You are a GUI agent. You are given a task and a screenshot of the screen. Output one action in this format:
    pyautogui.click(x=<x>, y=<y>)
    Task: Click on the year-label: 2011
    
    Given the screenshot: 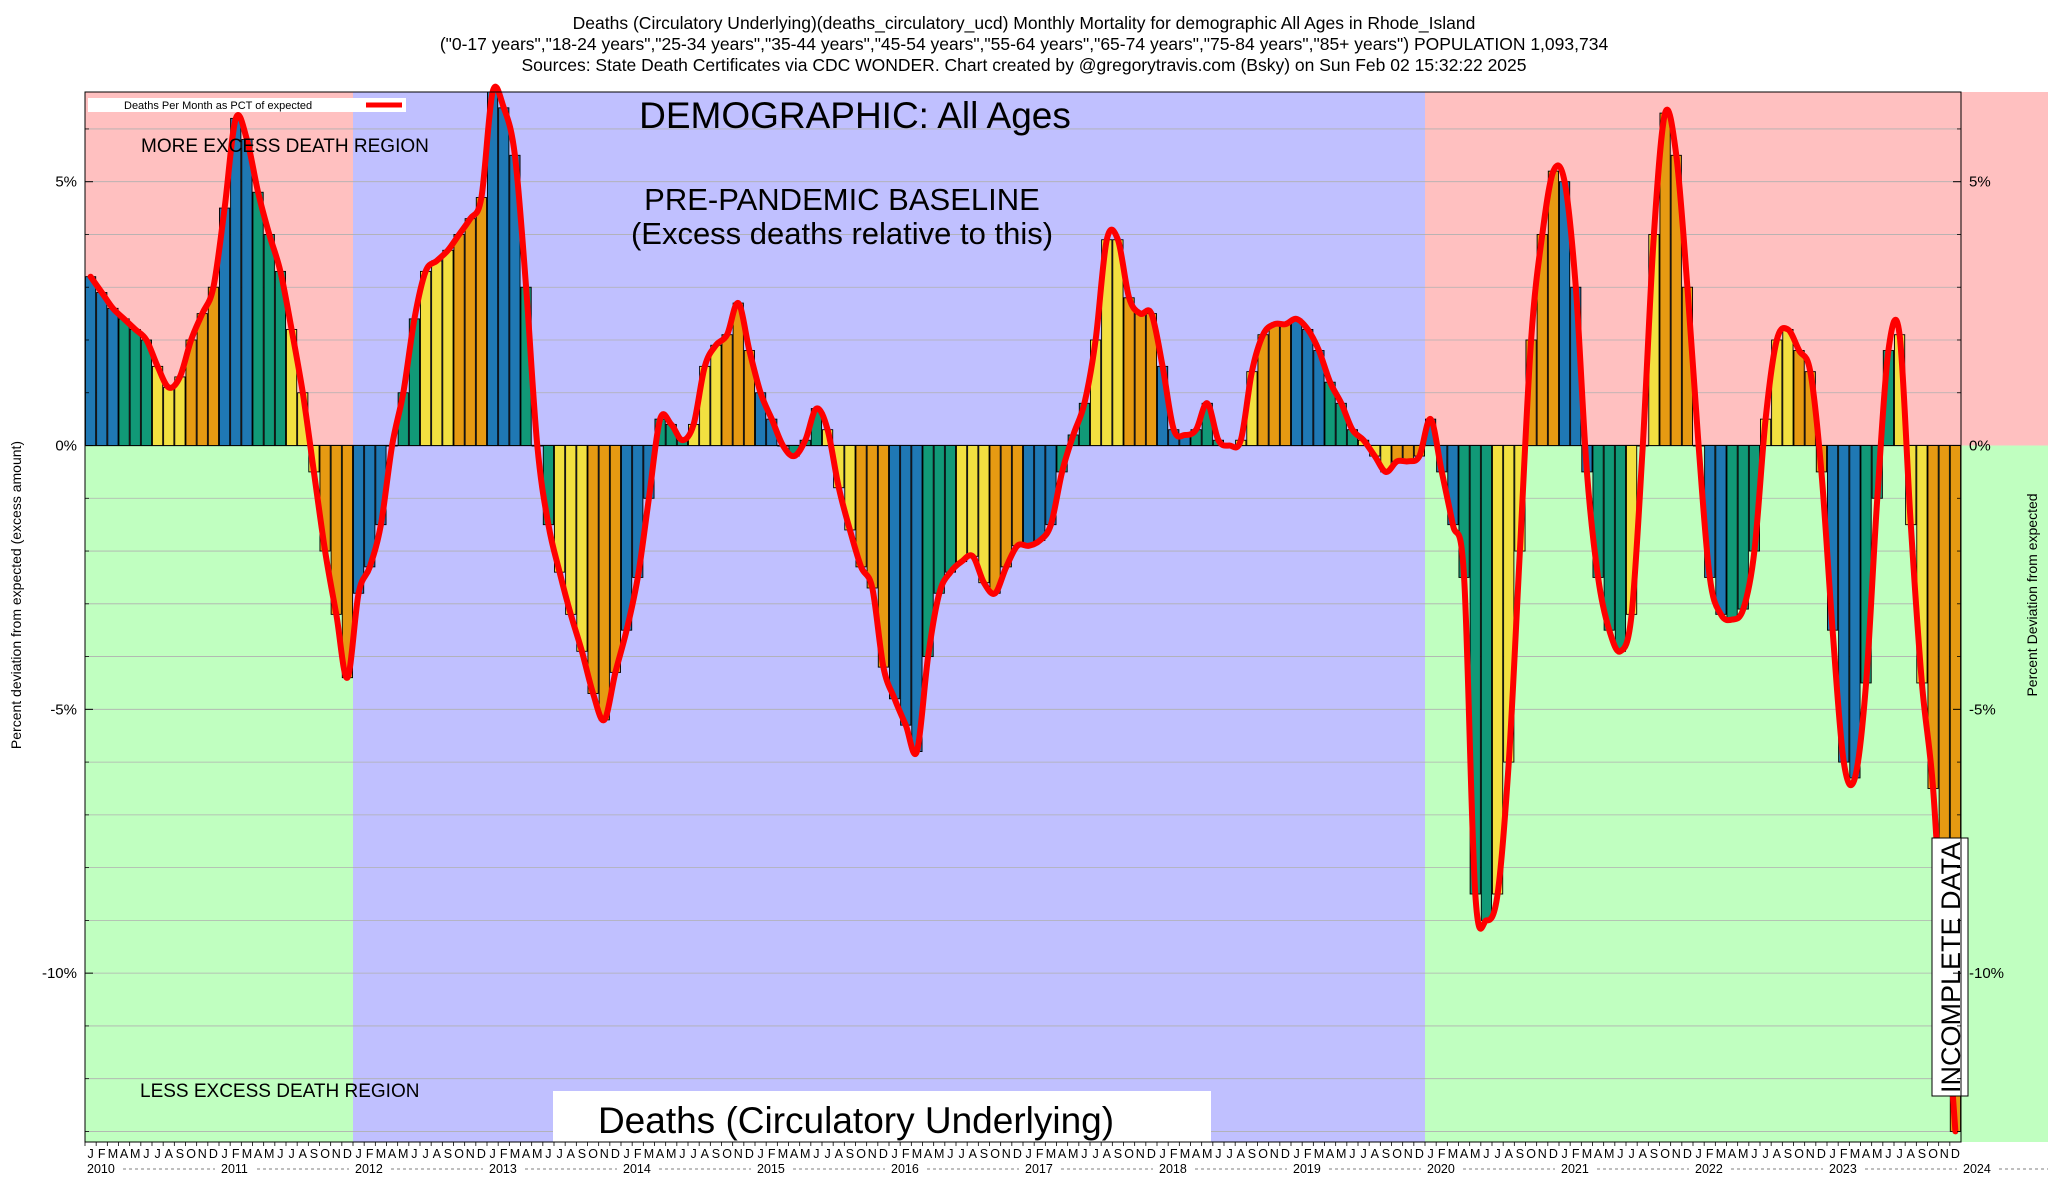 What is the action you would take?
    pyautogui.click(x=234, y=1169)
    